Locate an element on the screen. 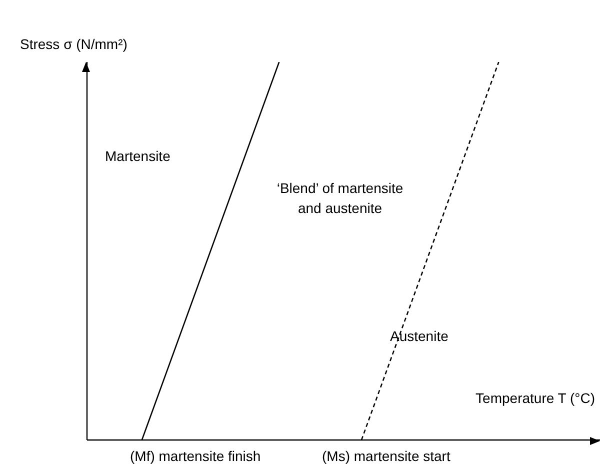 The image size is (607, 469). annotation: ‘Blend’ of martensite and austenite is located at coordinates (340, 198).